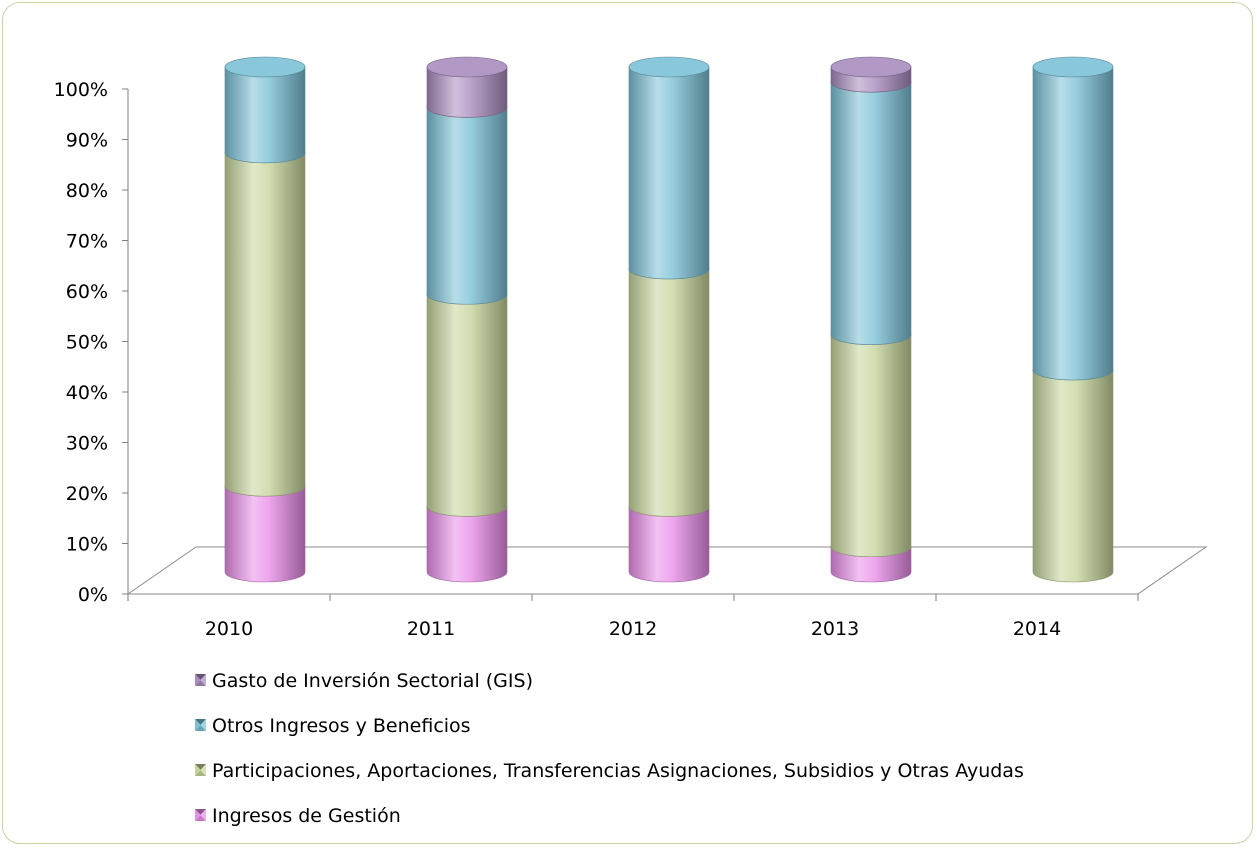  I want to click on bar-group-2011, so click(467, 319).